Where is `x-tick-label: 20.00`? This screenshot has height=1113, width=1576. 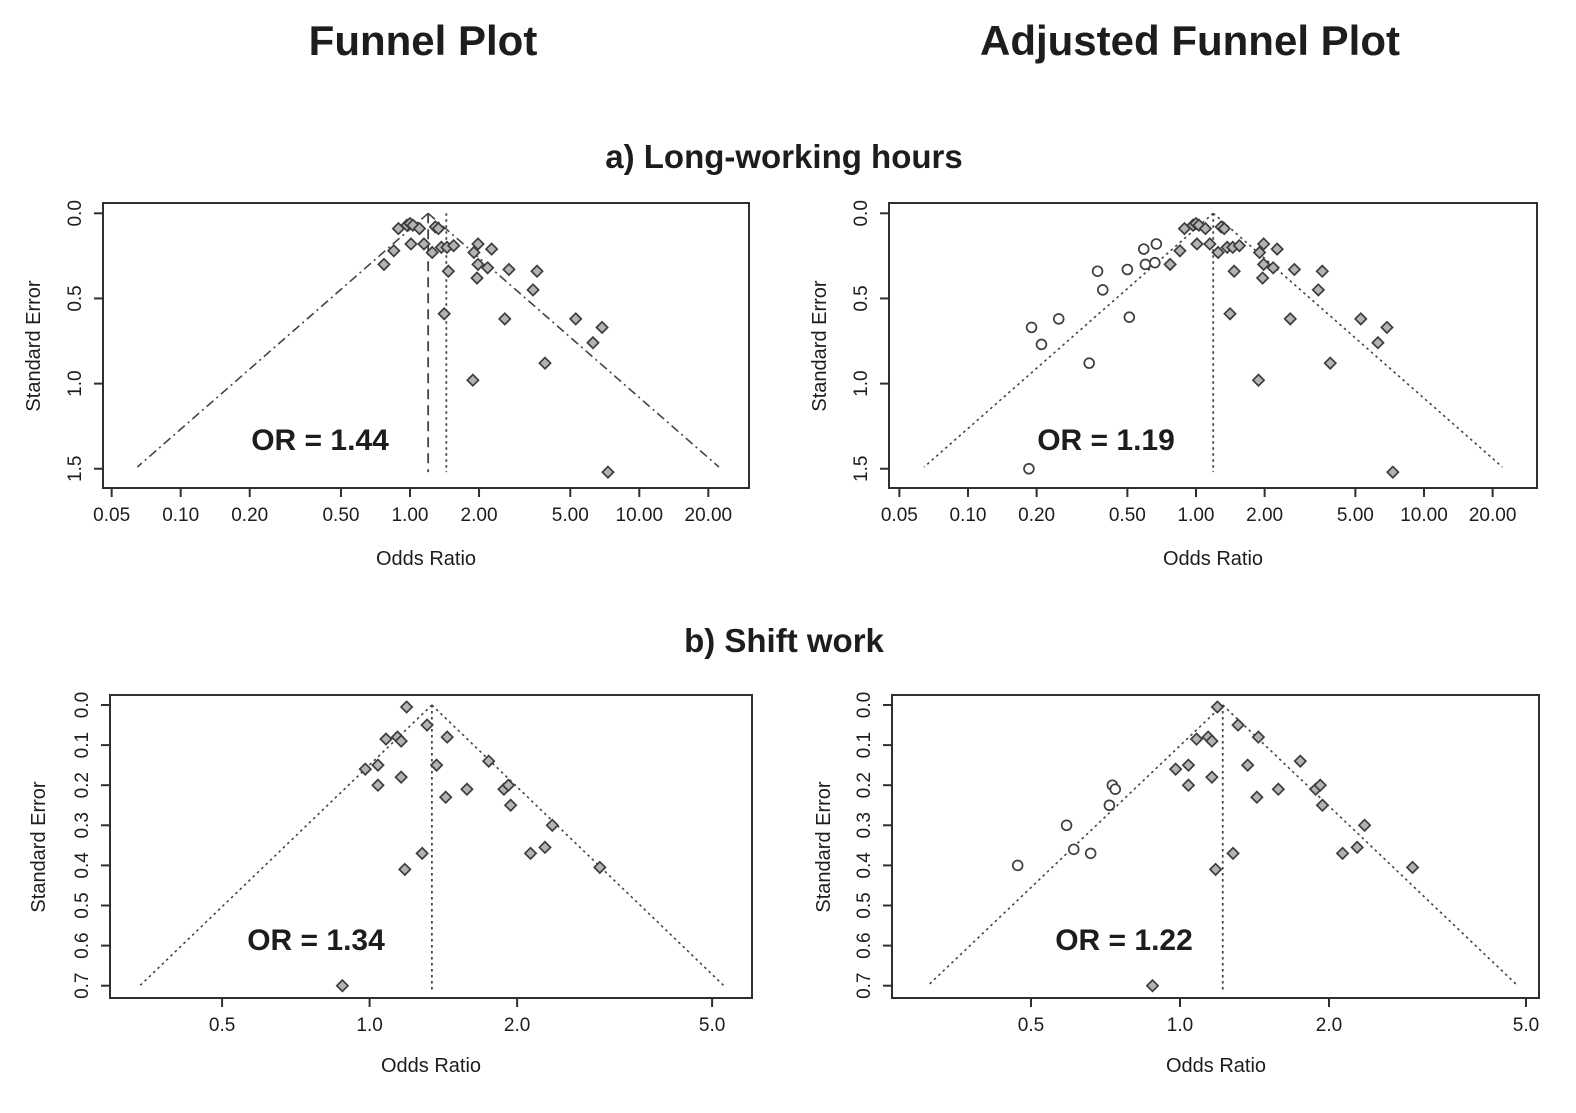
x-tick-label: 20.00 is located at coordinates (709, 515).